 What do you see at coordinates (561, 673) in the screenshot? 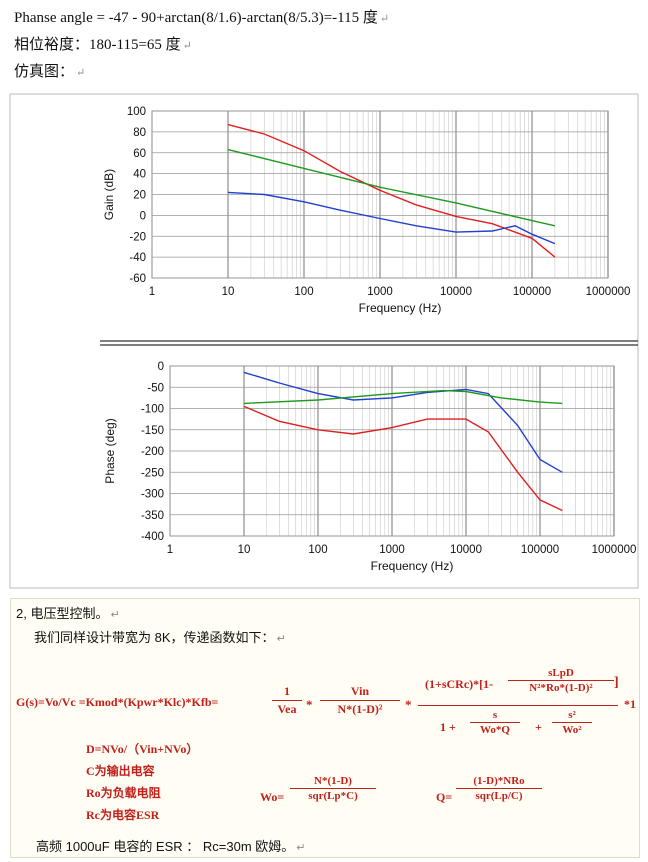
I see `numerator: sLpD` at bounding box center [561, 673].